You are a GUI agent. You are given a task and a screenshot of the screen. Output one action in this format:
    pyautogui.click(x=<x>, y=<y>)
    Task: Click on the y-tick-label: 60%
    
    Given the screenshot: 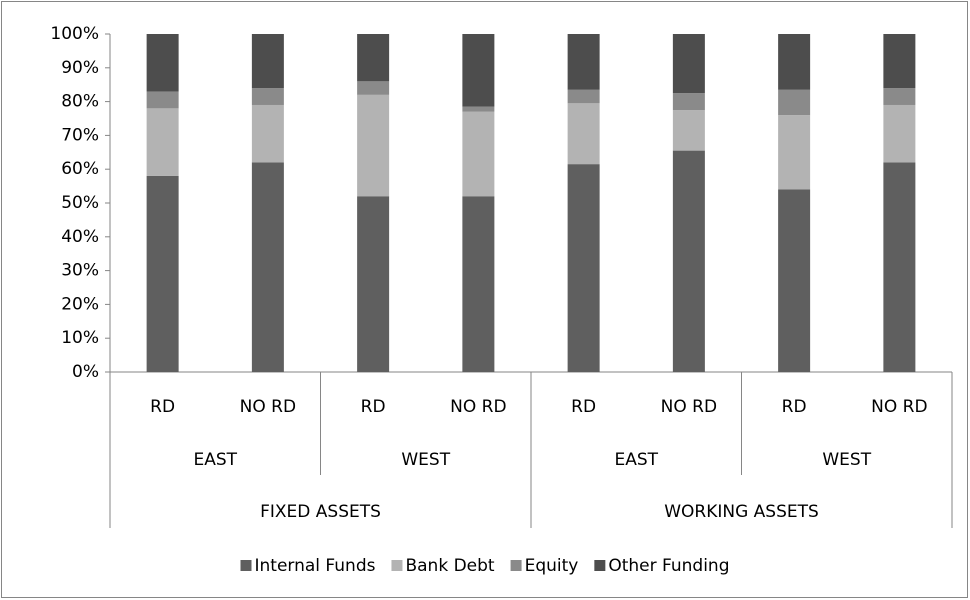 What is the action you would take?
    pyautogui.click(x=80, y=169)
    